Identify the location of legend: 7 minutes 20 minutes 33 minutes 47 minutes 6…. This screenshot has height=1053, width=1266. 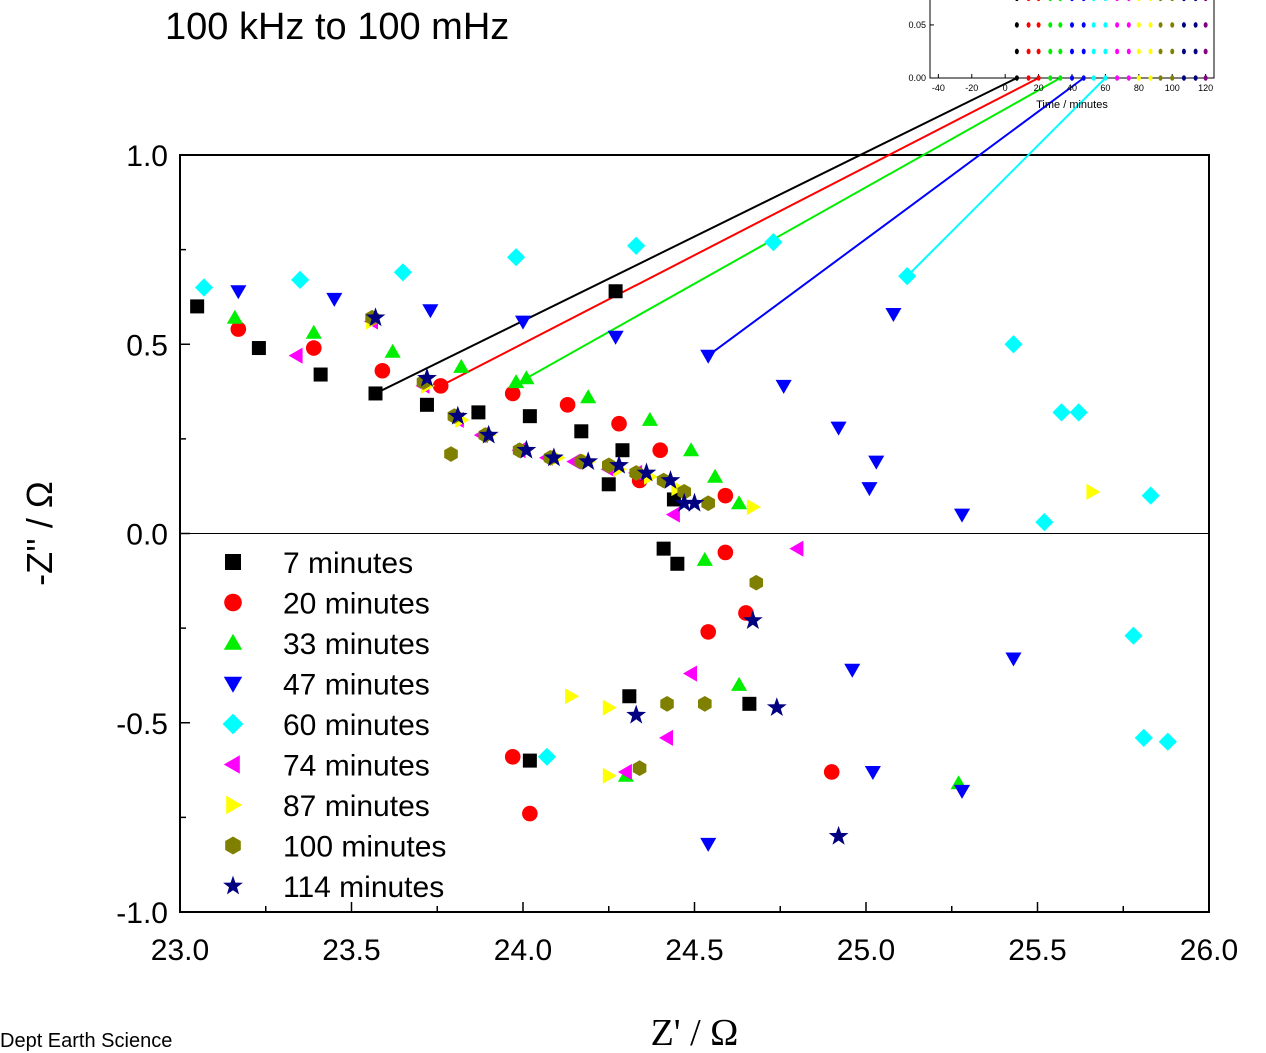
(334, 725).